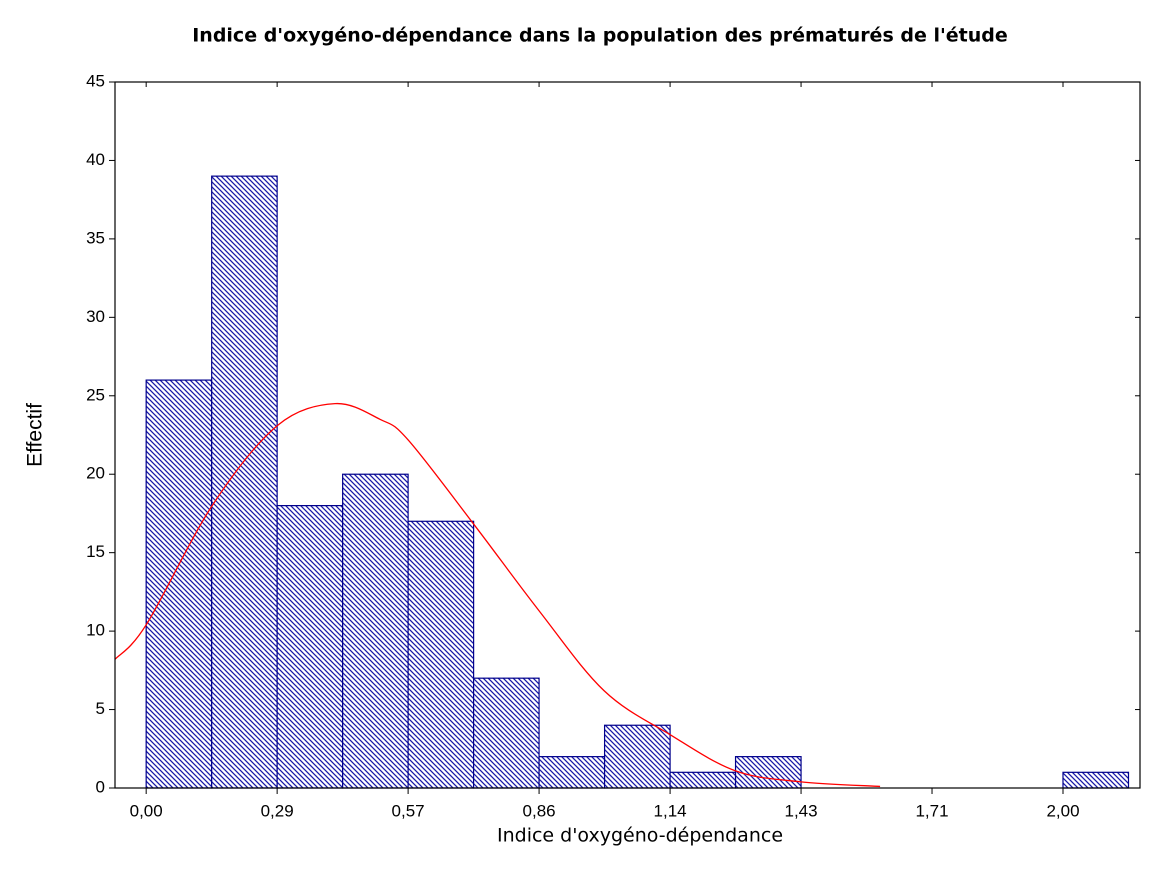 This screenshot has width=1158, height=881. I want to click on x-tick-label: 0,00, so click(146, 810).